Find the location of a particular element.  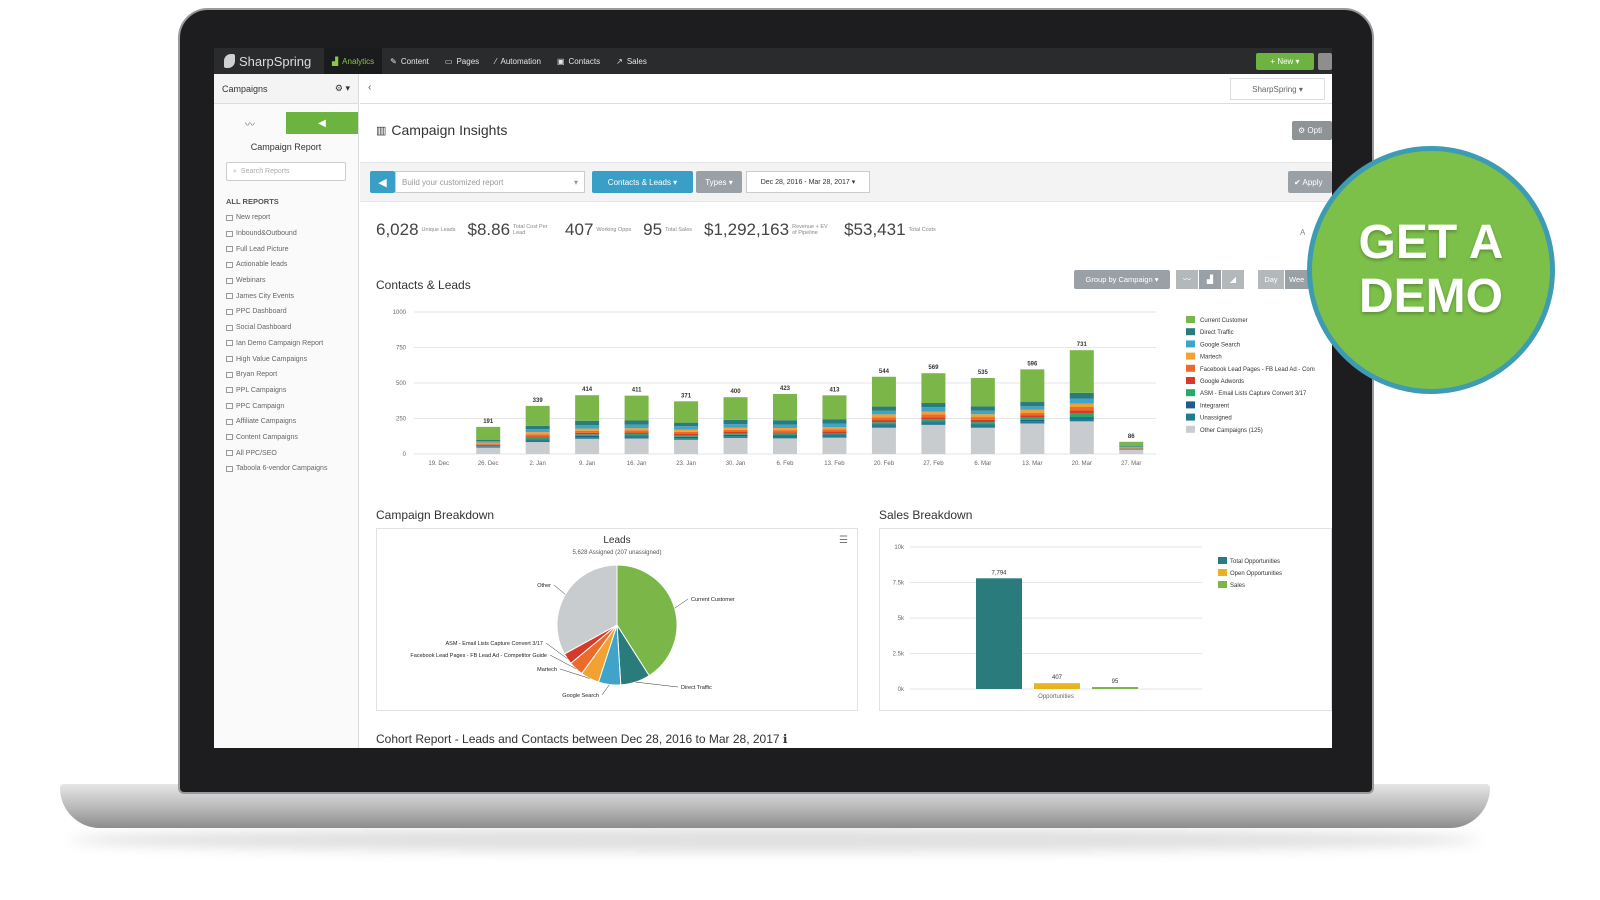

report-label: Bryan Report is located at coordinates (257, 375).